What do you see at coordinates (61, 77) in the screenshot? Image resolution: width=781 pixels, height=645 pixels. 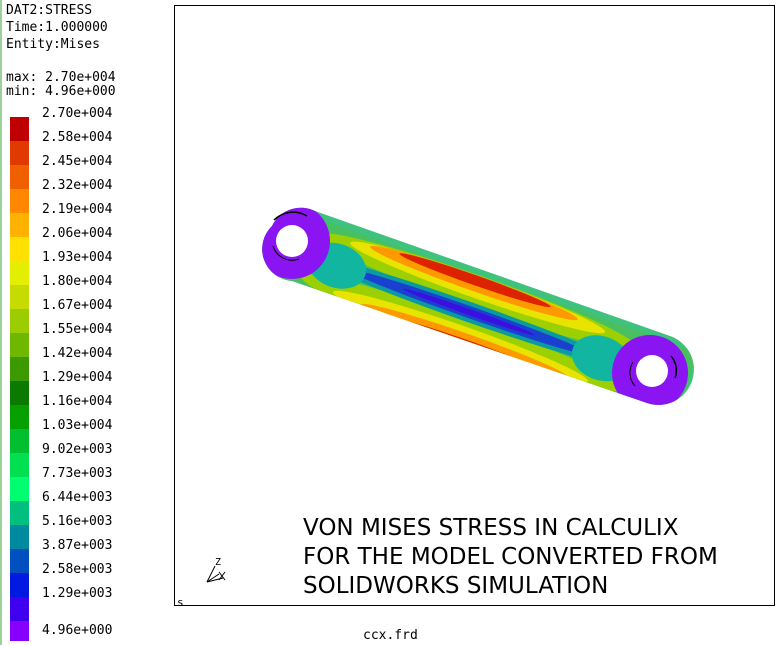 I see `max-label: max: 2.70e+004` at bounding box center [61, 77].